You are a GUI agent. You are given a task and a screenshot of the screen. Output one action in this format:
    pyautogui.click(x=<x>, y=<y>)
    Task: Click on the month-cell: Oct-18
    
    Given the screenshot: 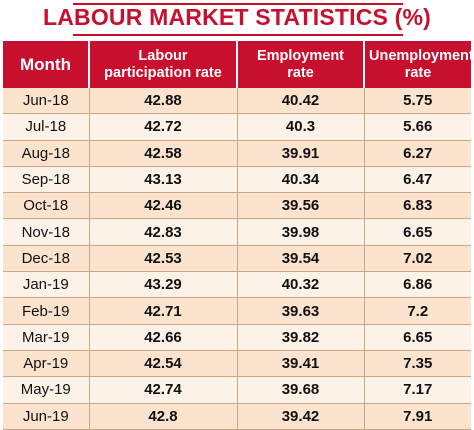 What is the action you would take?
    pyautogui.click(x=46, y=206)
    